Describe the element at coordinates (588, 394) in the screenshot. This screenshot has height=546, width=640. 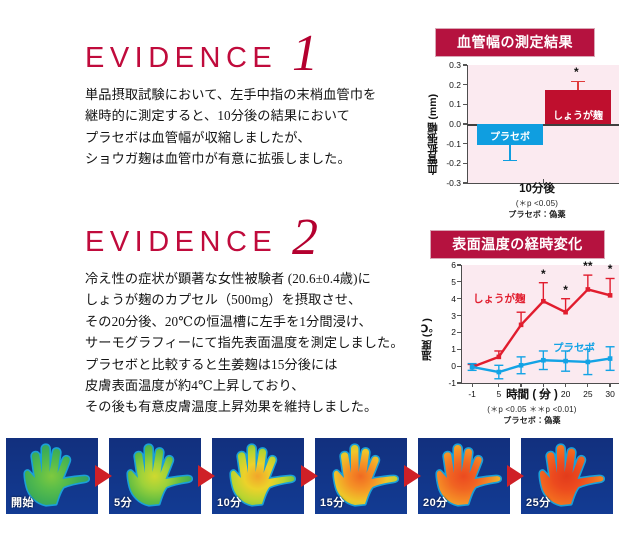
I see `chart-2-x-ticklabel: 25` at that location.